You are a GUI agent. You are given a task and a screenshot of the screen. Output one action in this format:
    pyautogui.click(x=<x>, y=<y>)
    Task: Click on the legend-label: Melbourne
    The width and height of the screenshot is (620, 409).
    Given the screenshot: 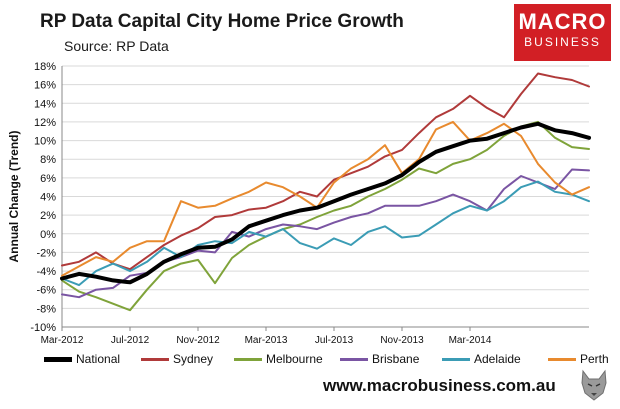 What is the action you would take?
    pyautogui.click(x=294, y=359)
    